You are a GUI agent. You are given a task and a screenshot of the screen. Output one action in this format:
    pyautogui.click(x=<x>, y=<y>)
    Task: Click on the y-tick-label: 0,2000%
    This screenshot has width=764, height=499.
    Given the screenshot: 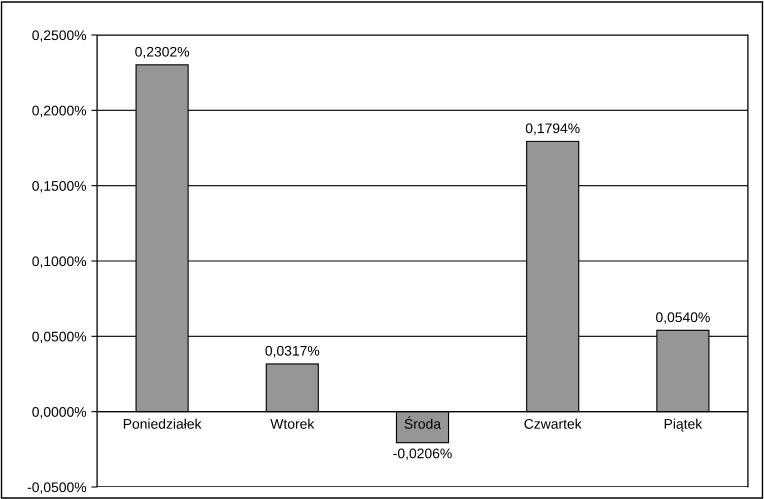 What is the action you would take?
    pyautogui.click(x=59, y=112)
    